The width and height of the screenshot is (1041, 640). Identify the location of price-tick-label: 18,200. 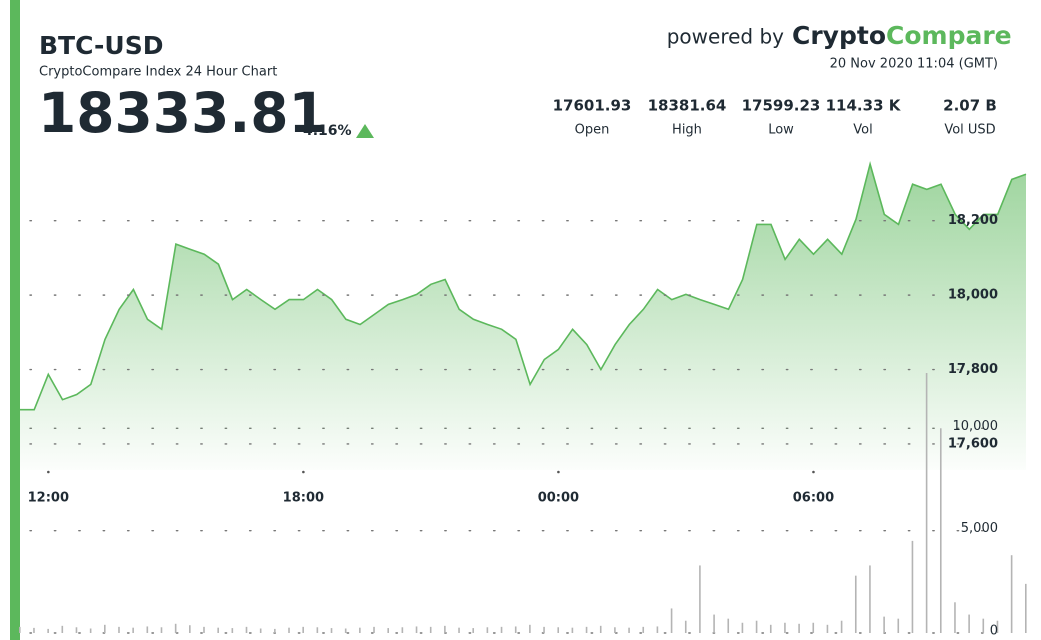
(973, 220).